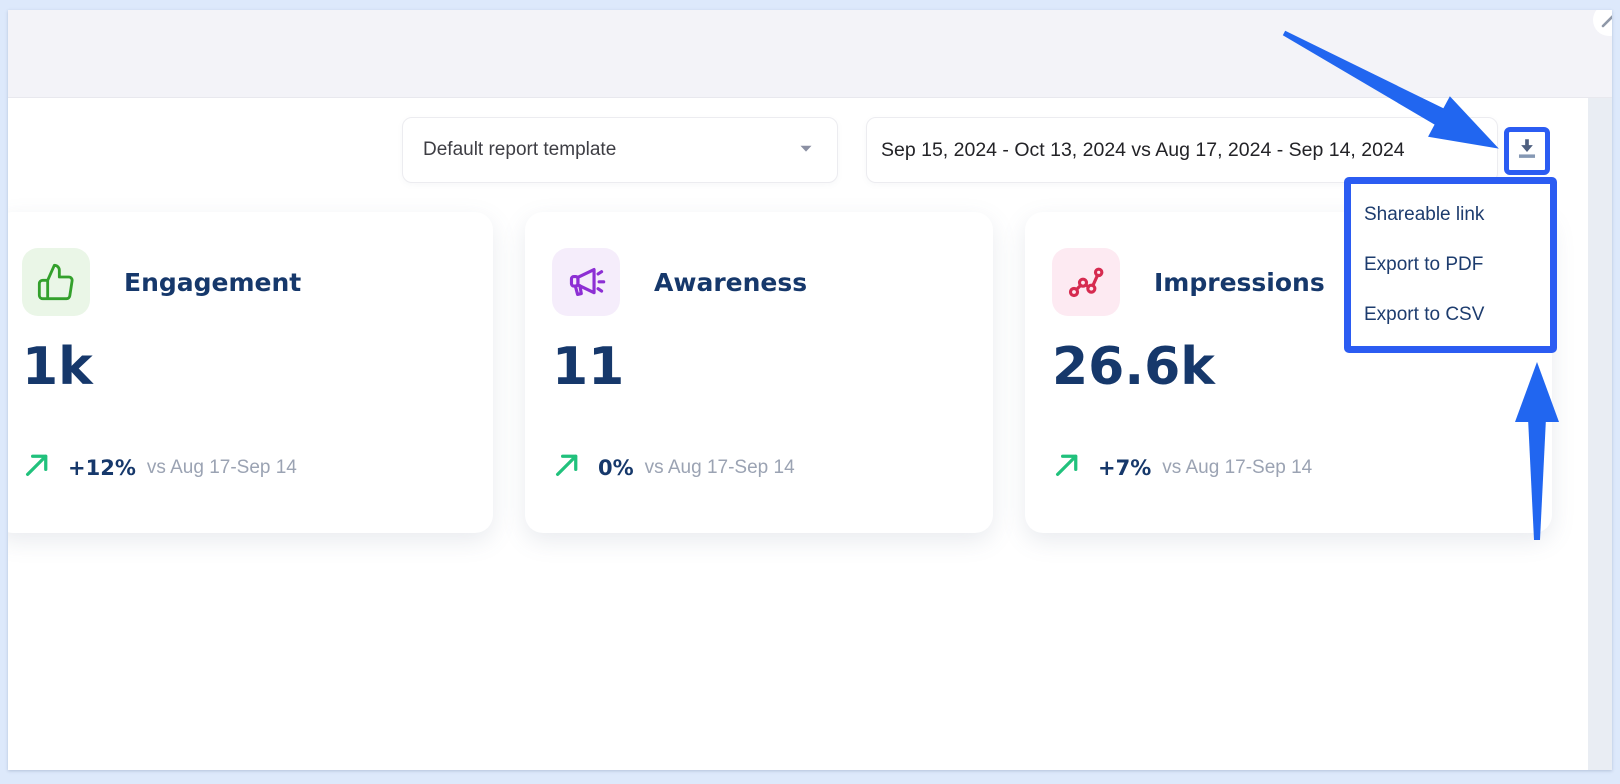 This screenshot has width=1620, height=784. What do you see at coordinates (586, 282) in the screenshot?
I see `megaphone-icon` at bounding box center [586, 282].